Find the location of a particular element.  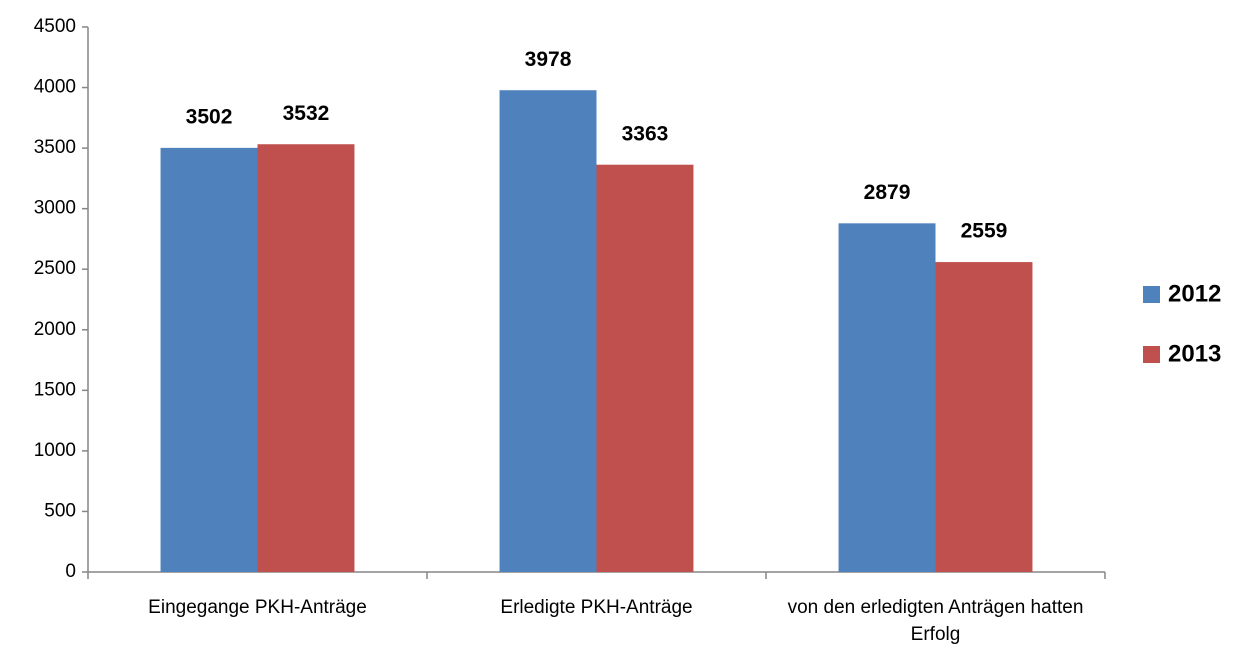

y-tick-label: 1500 is located at coordinates (55, 389).